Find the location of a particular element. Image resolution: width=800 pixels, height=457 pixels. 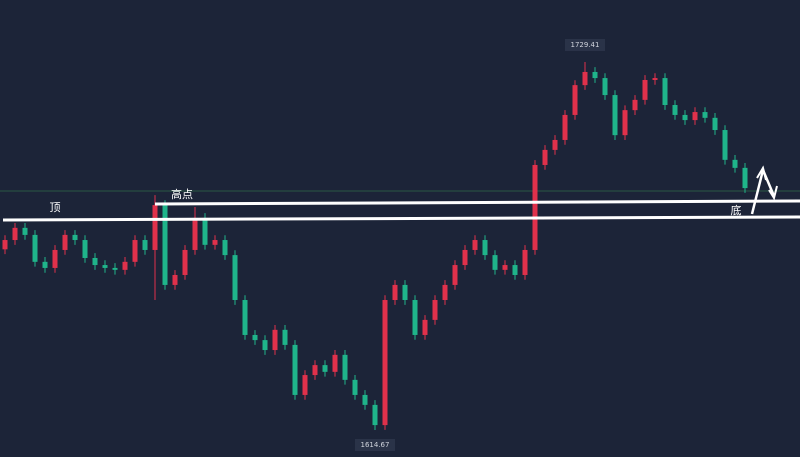

high-label: 1729.41 is located at coordinates (585, 45).